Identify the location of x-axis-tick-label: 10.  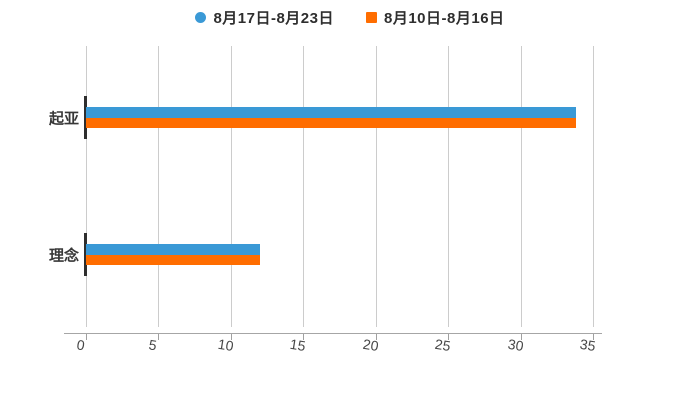
(225, 345).